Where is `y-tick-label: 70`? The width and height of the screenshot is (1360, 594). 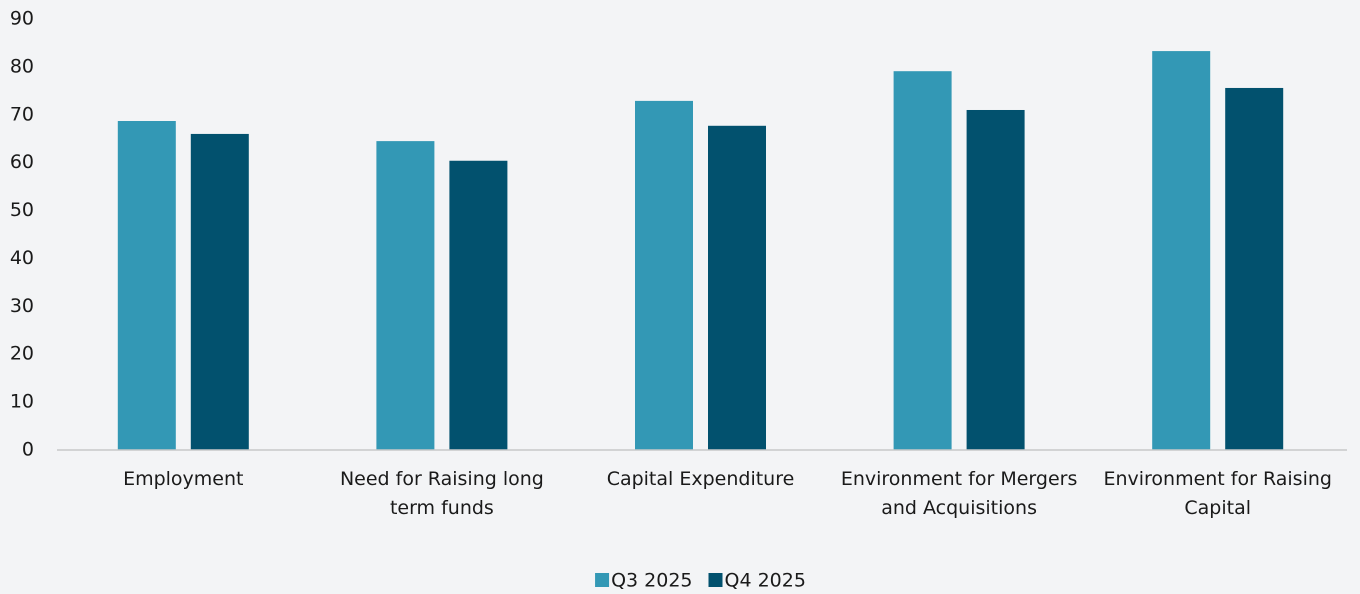 y-tick-label: 70 is located at coordinates (22, 114).